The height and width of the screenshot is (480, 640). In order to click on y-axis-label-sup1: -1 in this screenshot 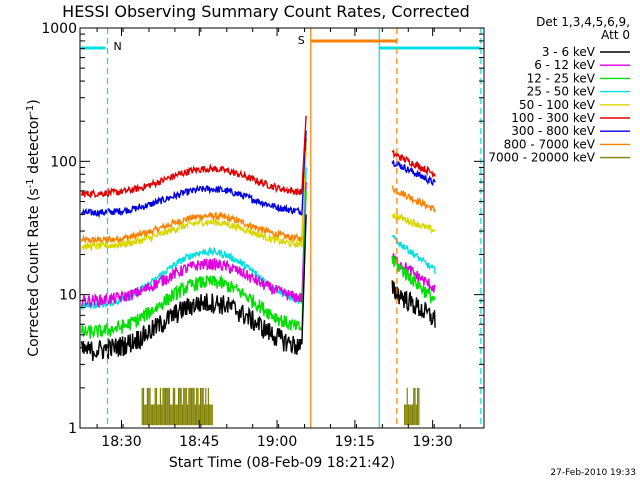, I will do `click(30, 183)`.